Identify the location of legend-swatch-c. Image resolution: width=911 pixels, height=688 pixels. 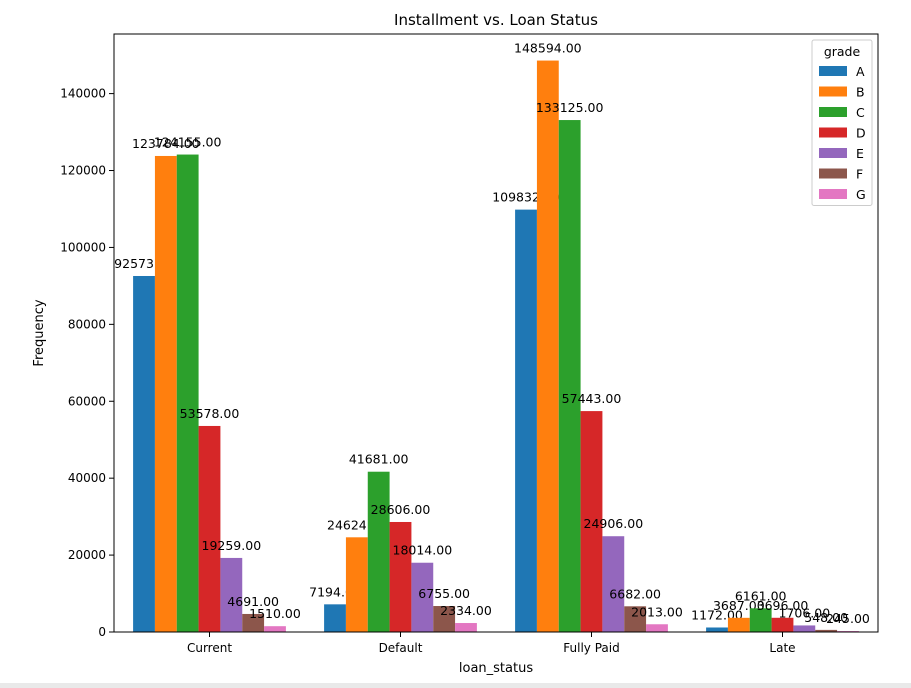
(833, 112).